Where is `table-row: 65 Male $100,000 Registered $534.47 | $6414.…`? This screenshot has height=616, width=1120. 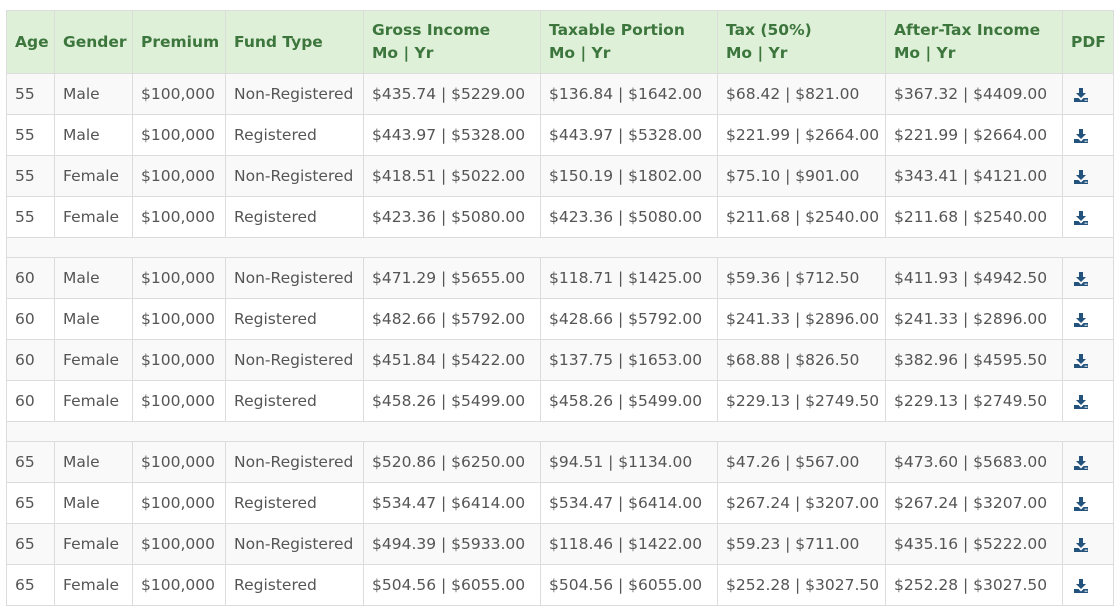
table-row: 65 Male $100,000 Registered $534.47 | $6414.… is located at coordinates (560, 503).